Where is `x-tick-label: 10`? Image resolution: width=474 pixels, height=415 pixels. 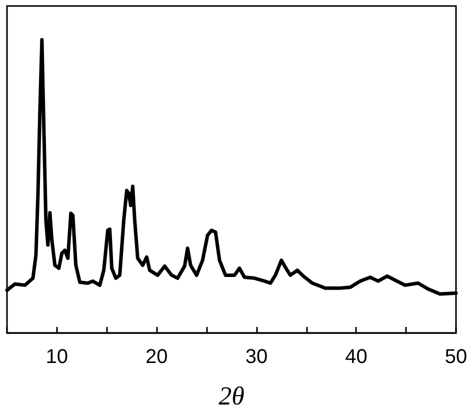 x-tick-label: 10 is located at coordinates (57, 357).